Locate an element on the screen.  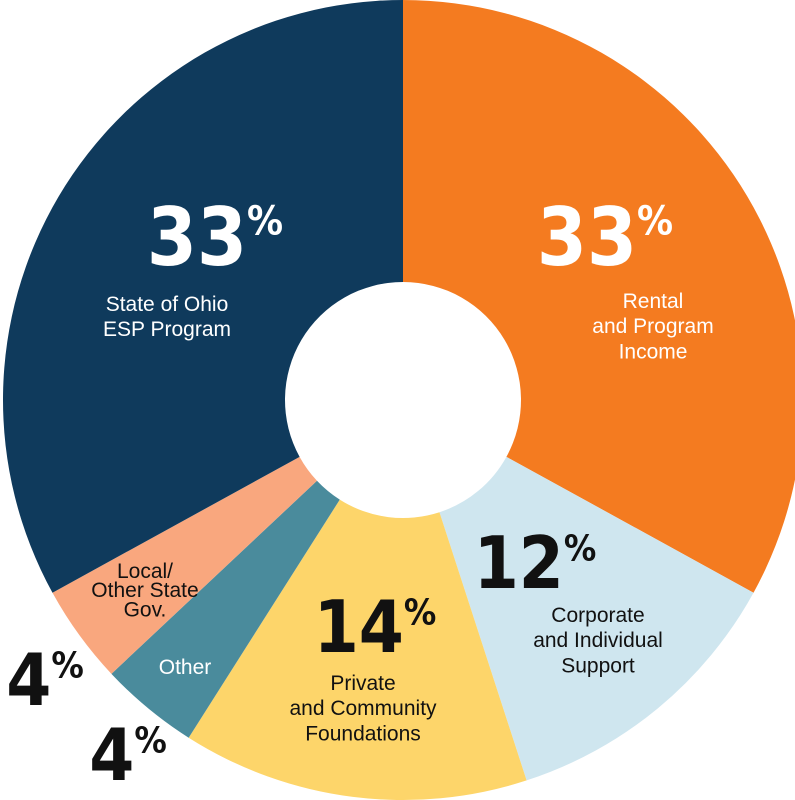
category-line: ESP Program is located at coordinates (167, 329).